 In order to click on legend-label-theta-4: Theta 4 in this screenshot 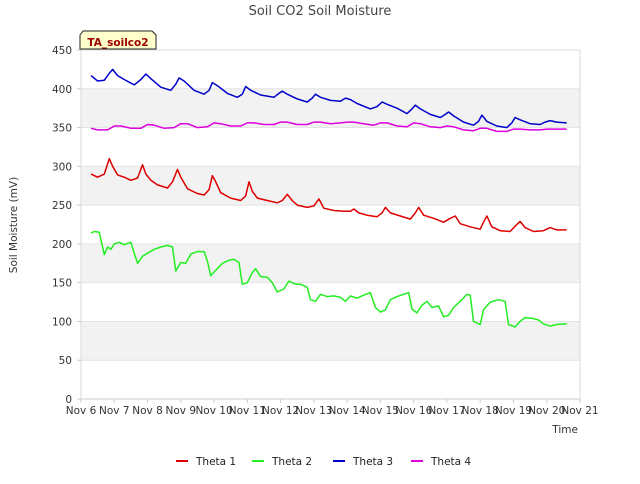, I will do `click(450, 462)`.